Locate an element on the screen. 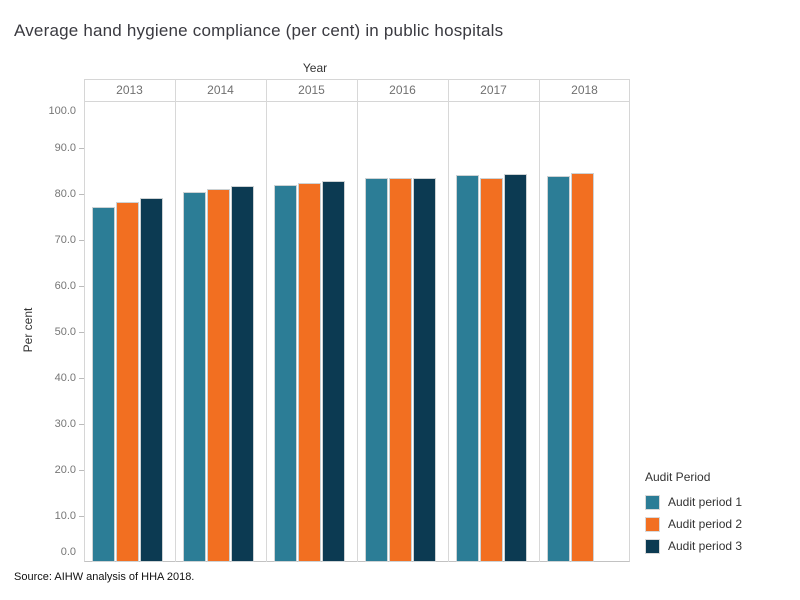 The image size is (800, 600). y-tick-label: 60.0 is located at coordinates (65, 286).